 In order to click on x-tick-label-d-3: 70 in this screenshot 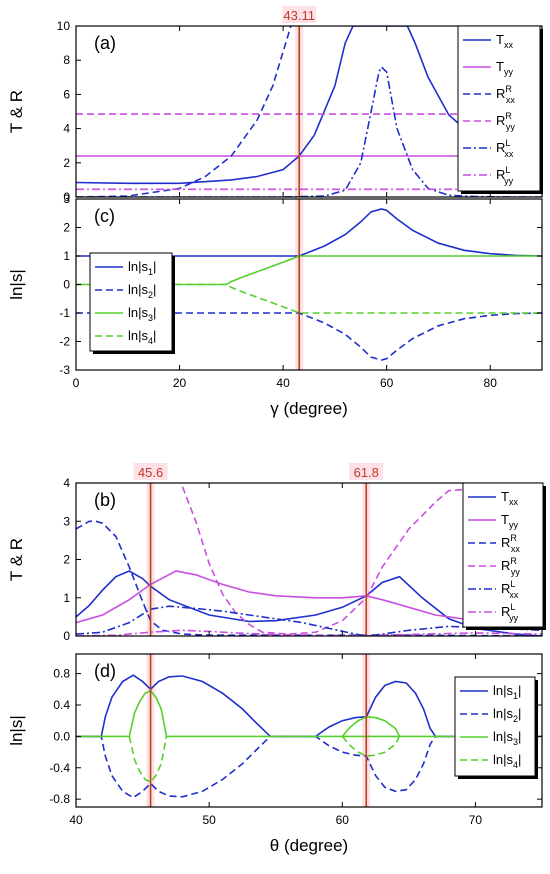, I will do `click(476, 820)`.